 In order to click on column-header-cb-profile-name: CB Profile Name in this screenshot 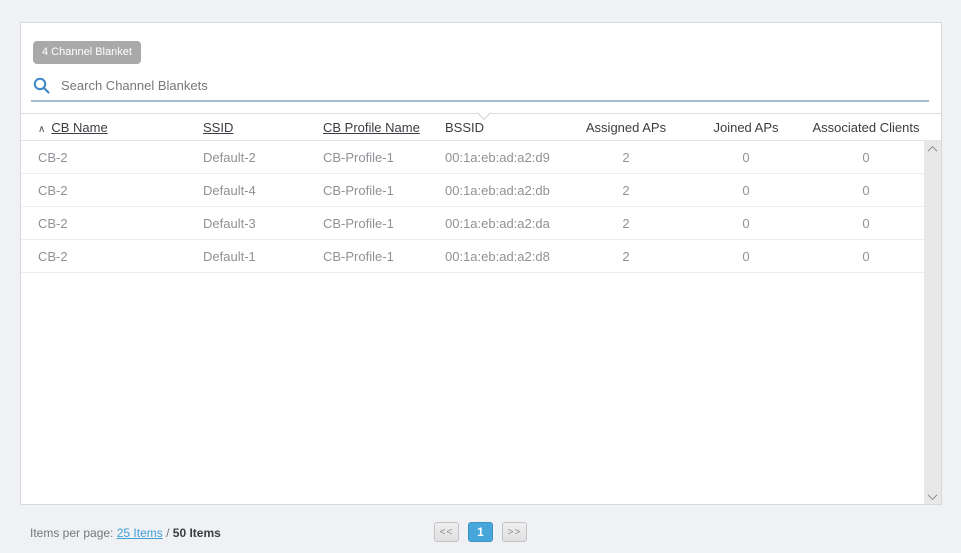, I will do `click(371, 127)`.